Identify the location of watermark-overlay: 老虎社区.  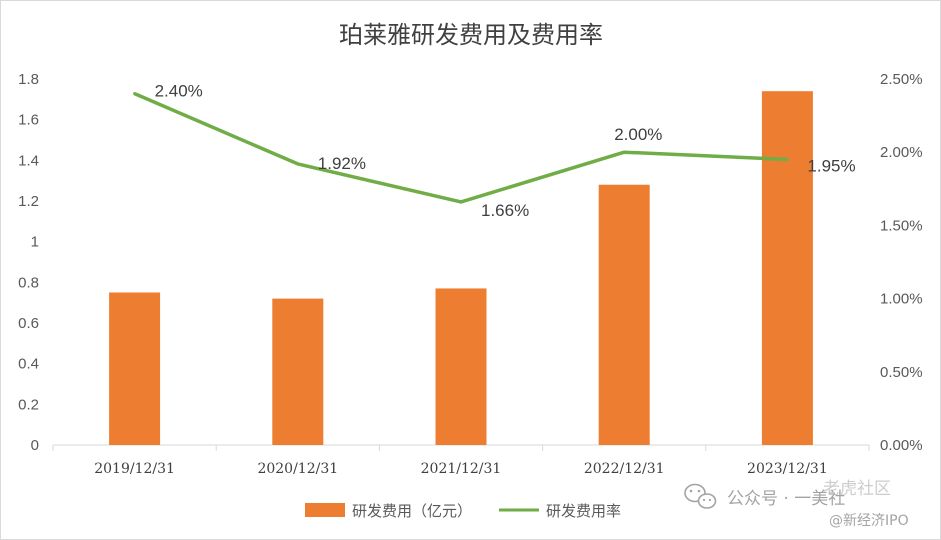
(857, 489).